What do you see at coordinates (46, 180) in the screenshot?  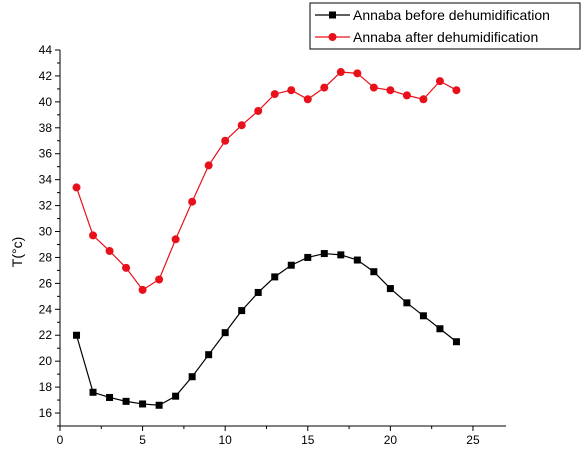 I see `y-tick-label: 34` at bounding box center [46, 180].